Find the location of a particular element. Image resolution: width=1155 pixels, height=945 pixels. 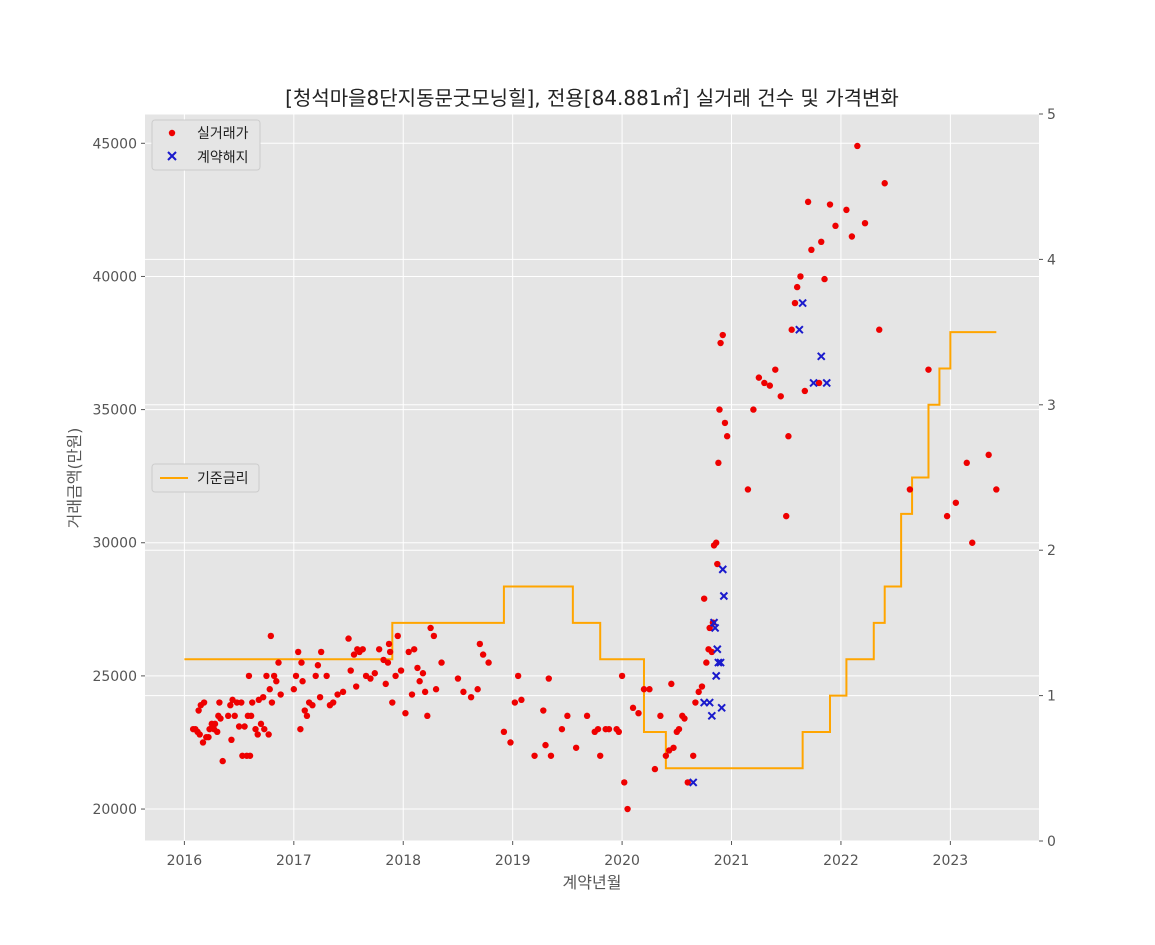

y-tick-labels: 20000 25000 30000 35000 40000 45000 is located at coordinates (118, 477).